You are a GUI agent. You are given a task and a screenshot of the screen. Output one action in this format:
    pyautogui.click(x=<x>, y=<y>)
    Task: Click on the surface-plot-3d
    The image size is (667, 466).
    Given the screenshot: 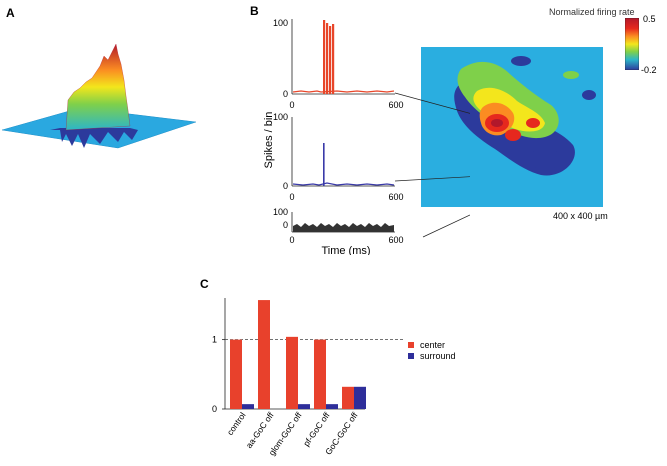 What is the action you would take?
    pyautogui.click(x=99, y=96)
    